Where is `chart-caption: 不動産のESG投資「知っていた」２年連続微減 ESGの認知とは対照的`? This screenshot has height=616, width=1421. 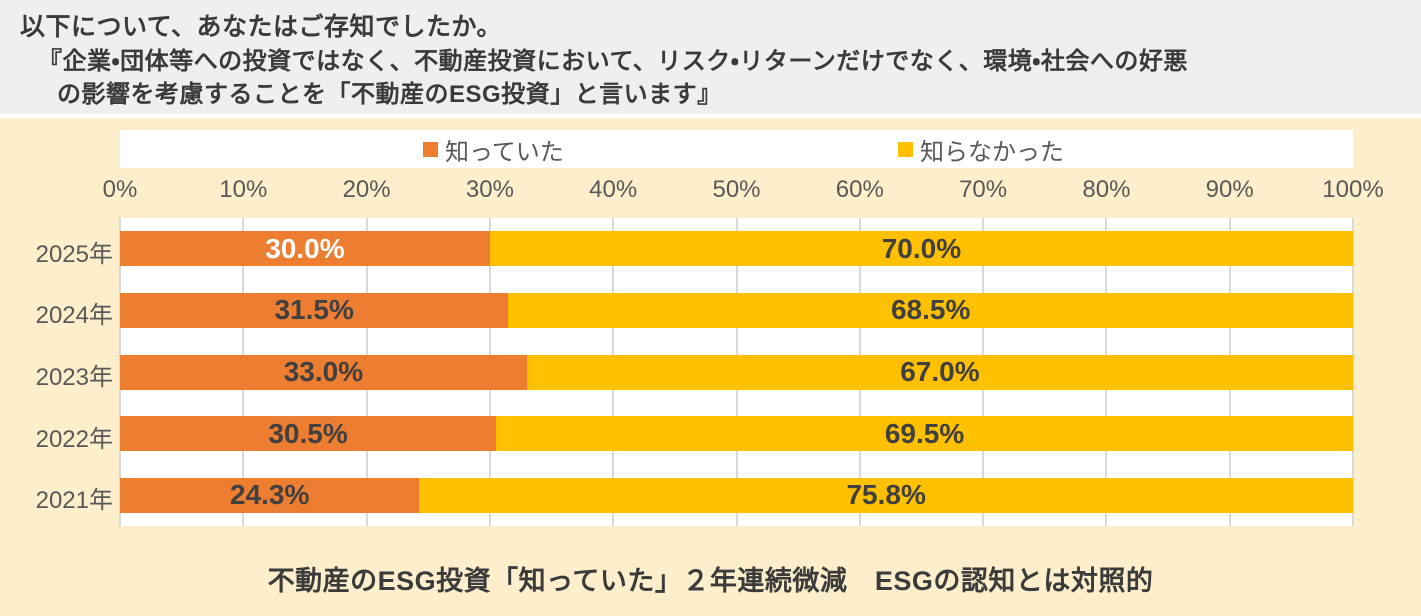
chart-caption: 不動産のESG投資「知っていた」２年連続微減 ESGの認知とは対照的 is located at coordinates (710, 581).